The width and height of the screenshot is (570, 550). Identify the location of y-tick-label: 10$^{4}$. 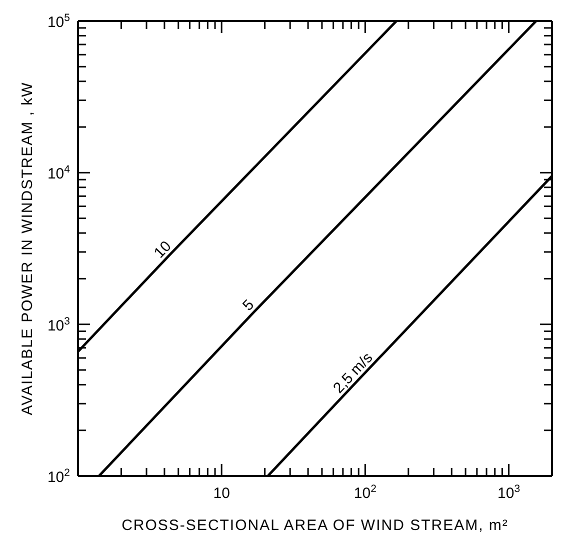
(58, 173).